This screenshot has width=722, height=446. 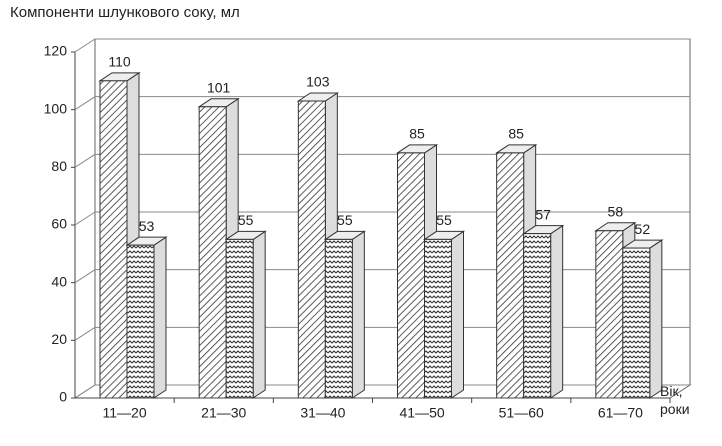 What do you see at coordinates (620, 413) in the screenshot?
I see `x-tick-label: 61—70` at bounding box center [620, 413].